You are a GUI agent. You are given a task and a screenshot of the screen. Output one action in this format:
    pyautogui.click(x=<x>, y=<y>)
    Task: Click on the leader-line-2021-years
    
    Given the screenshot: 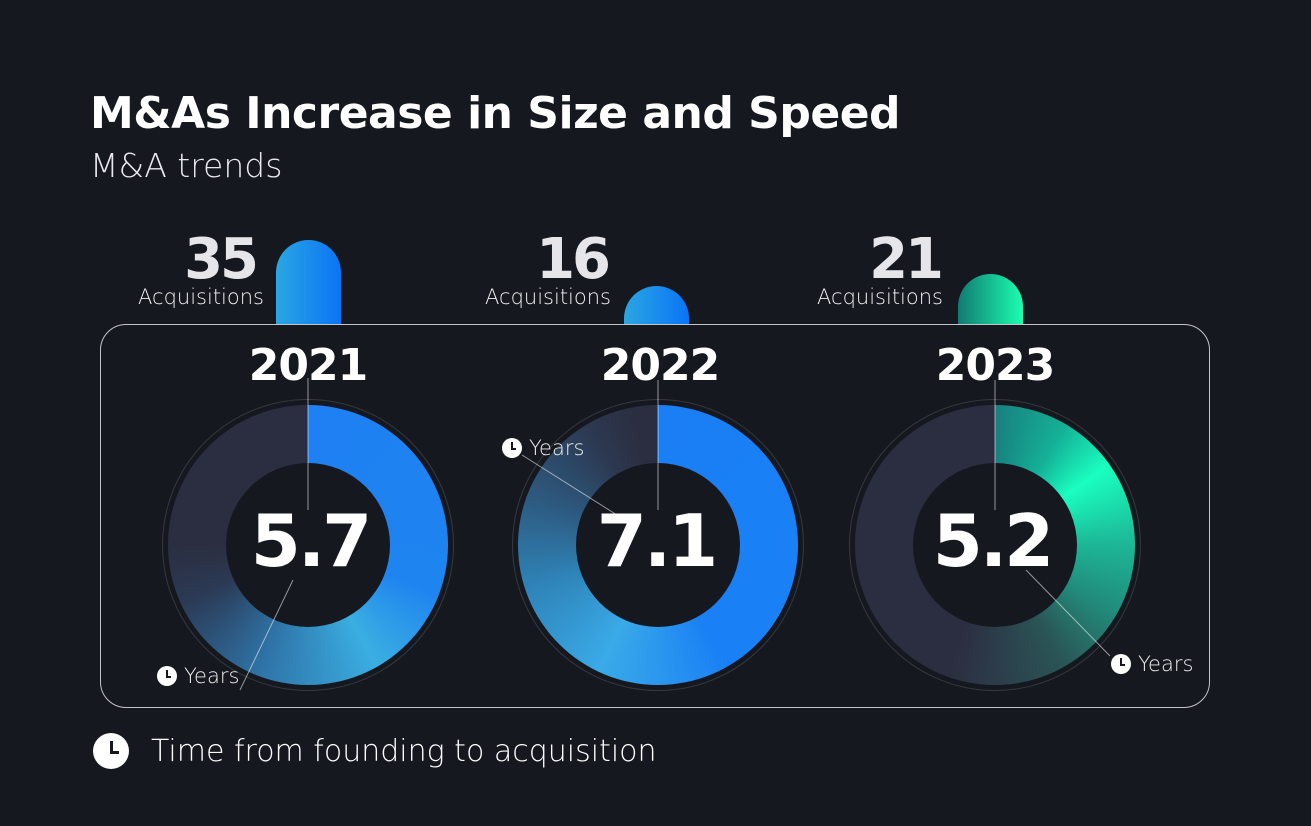 What is the action you would take?
    pyautogui.click(x=266, y=635)
    